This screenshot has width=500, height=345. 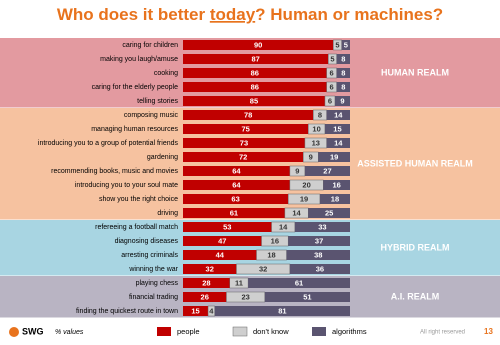 I want to click on category-label: cooking, so click(x=166, y=73).